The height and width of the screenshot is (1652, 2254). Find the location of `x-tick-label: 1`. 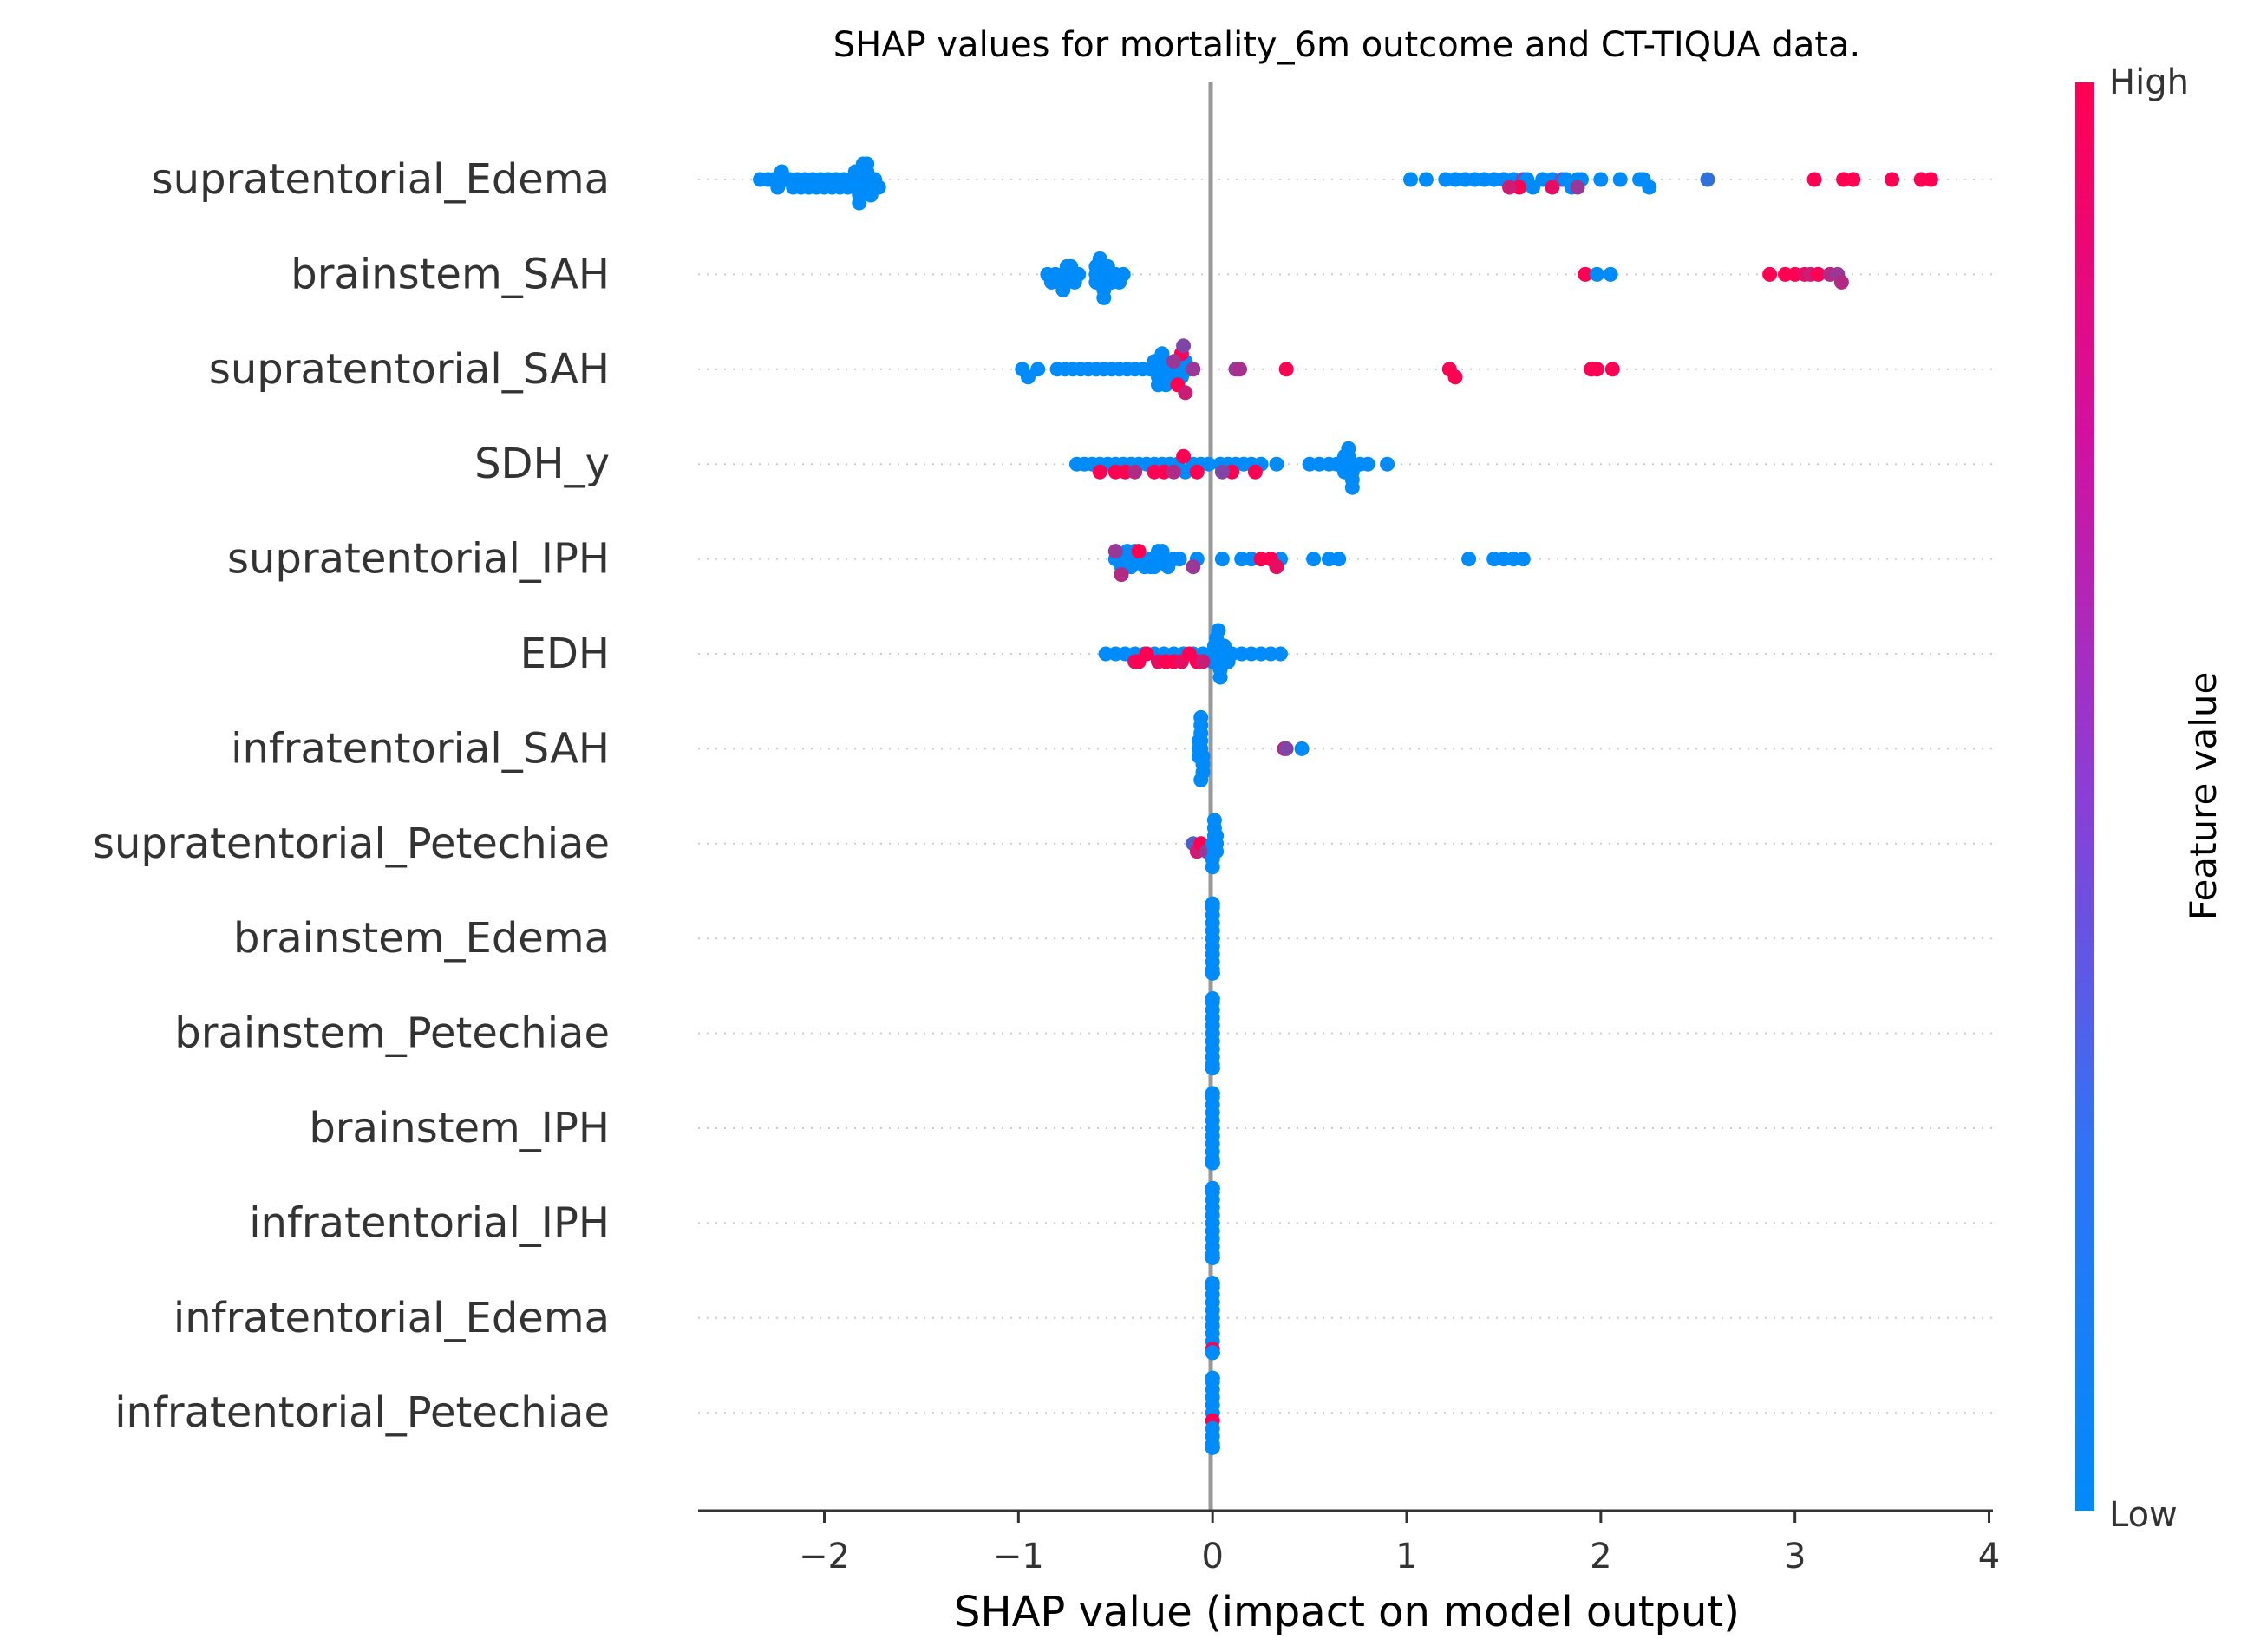

x-tick-label: 1 is located at coordinates (1406, 1557).